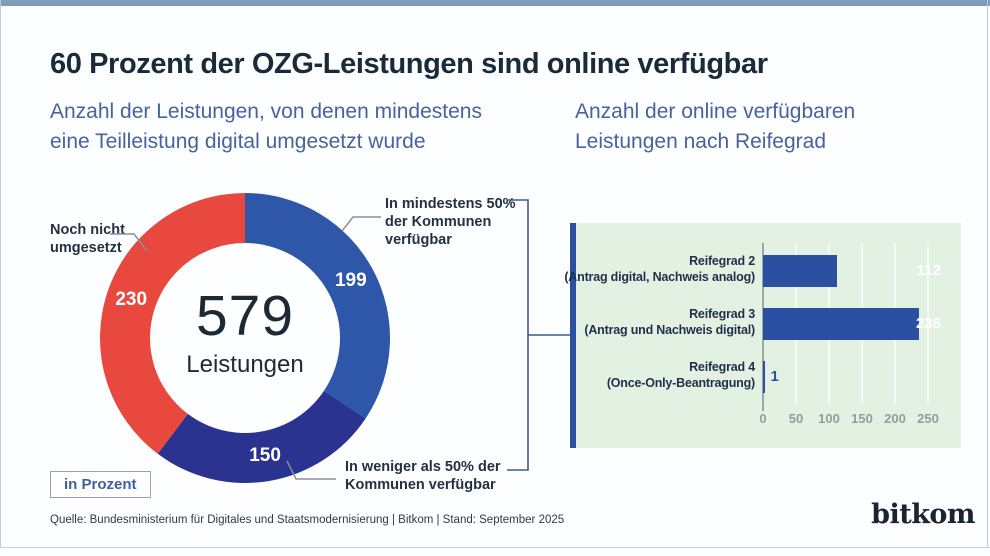 The width and height of the screenshot is (990, 556). I want to click on callout-line: umgesetzt, so click(86, 248).